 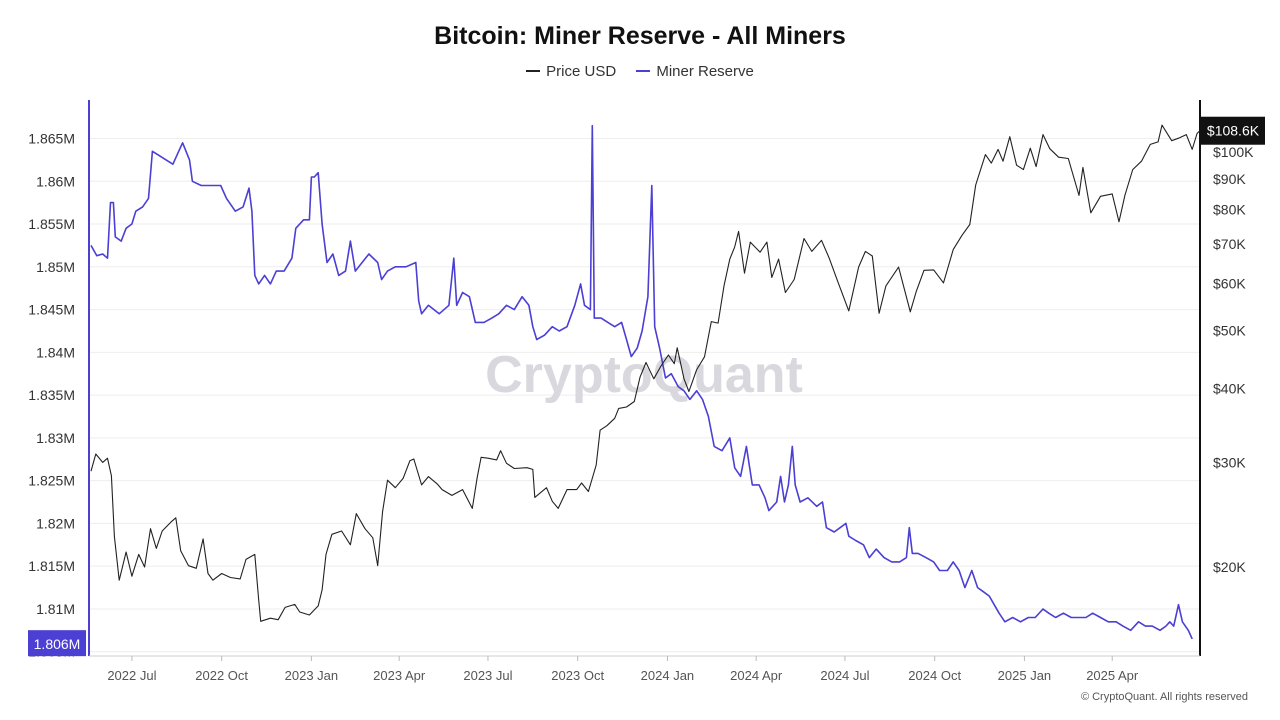 I want to click on legend-item-reserve: Miner Reserve, so click(x=695, y=71).